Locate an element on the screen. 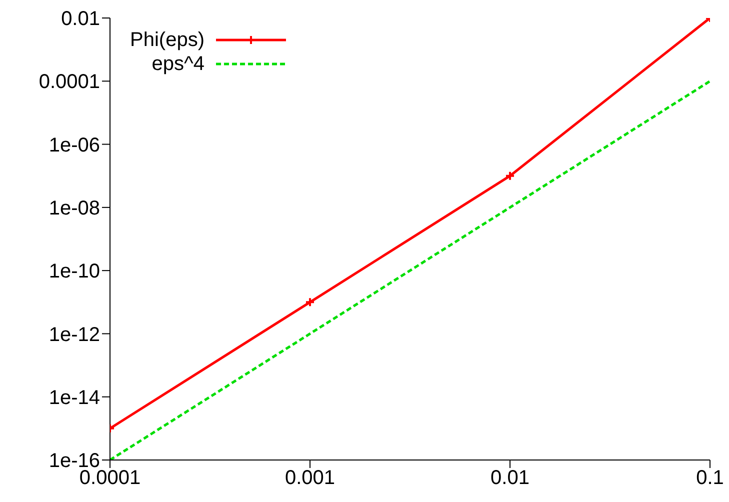 The height and width of the screenshot is (502, 729). x-tick-label: 0.01 is located at coordinates (510, 478).